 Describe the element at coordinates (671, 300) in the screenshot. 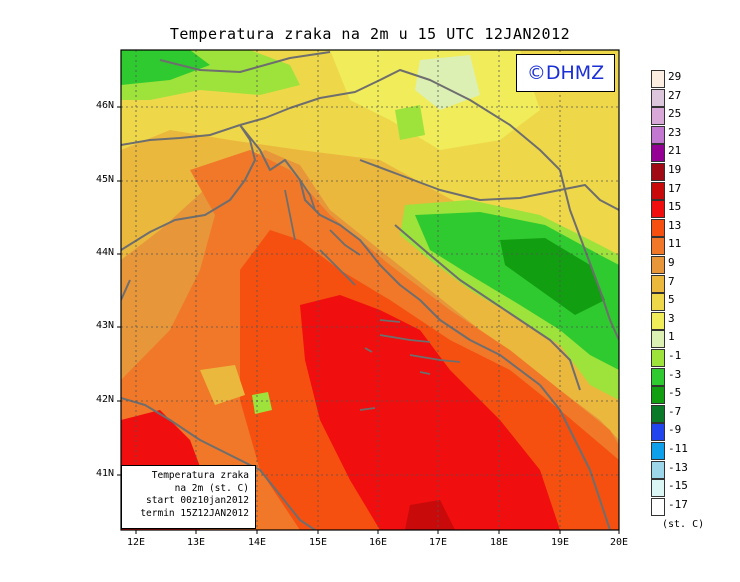

I see `legend-label: 5` at that location.